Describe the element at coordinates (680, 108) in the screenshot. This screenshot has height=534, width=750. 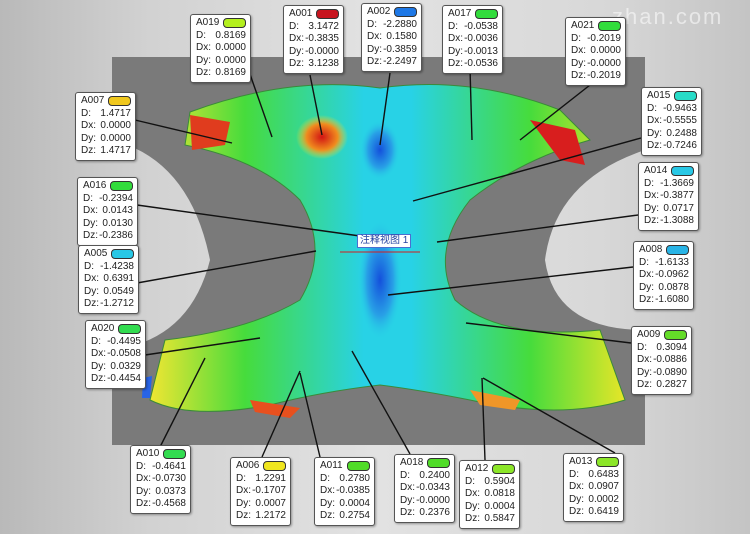
I see `field-value: -0.9463` at that location.